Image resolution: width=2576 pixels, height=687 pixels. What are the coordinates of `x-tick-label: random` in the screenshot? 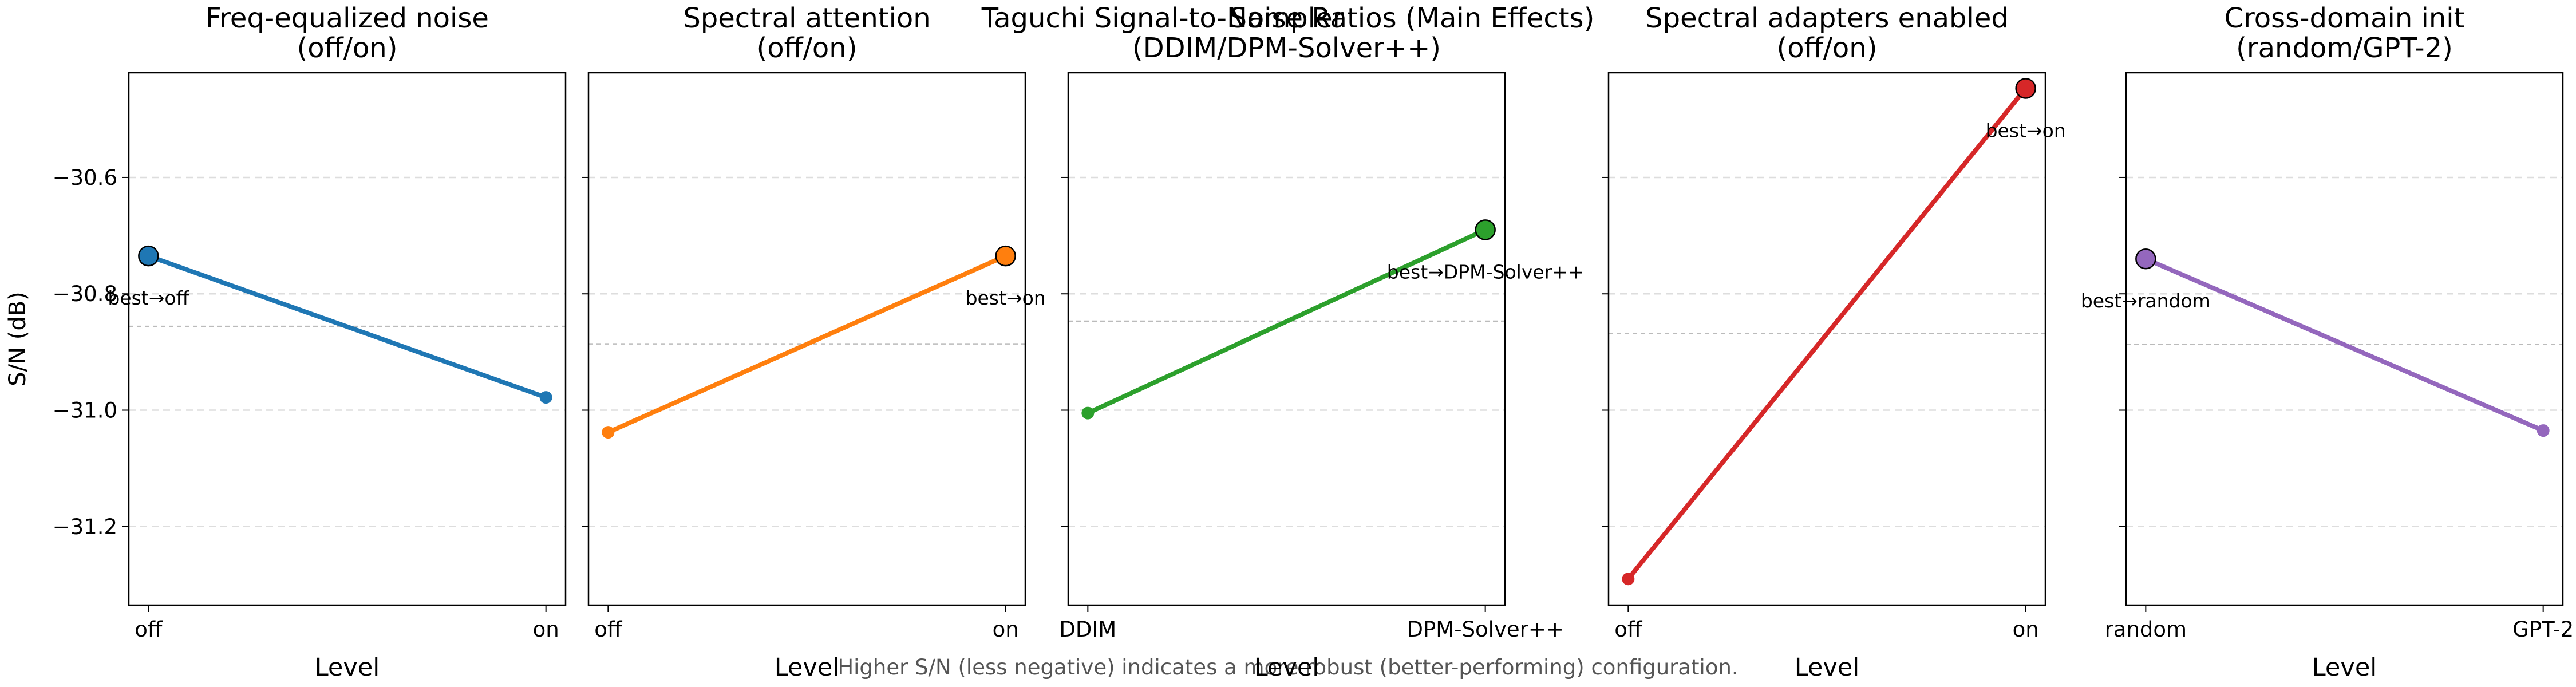 It's located at (2146, 629).